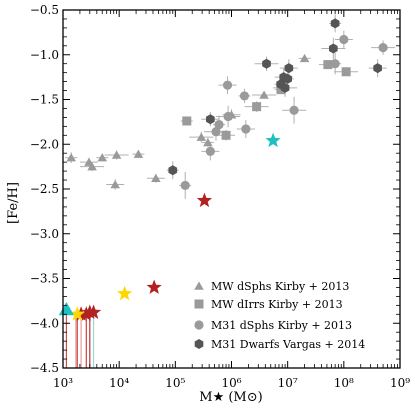 The height and width of the screenshot is (415, 415). I want to click on marker-s4-p3, so click(86, 313).